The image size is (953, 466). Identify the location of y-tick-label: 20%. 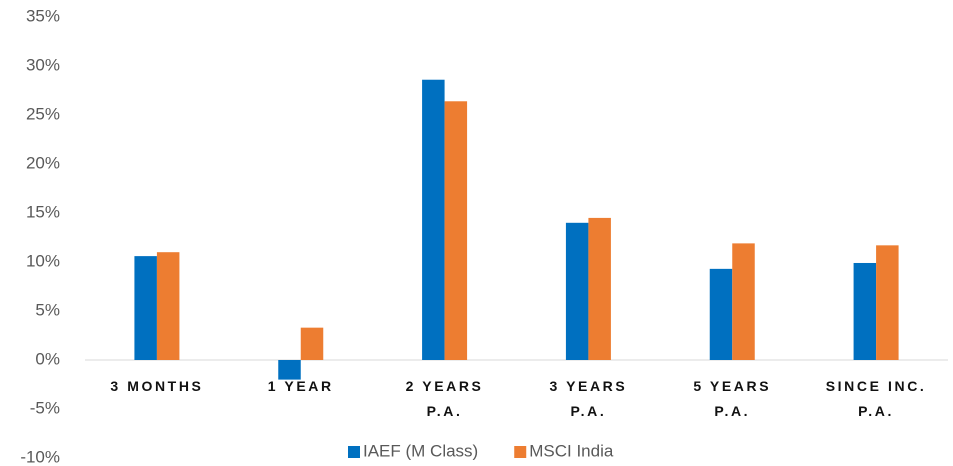
(43, 162).